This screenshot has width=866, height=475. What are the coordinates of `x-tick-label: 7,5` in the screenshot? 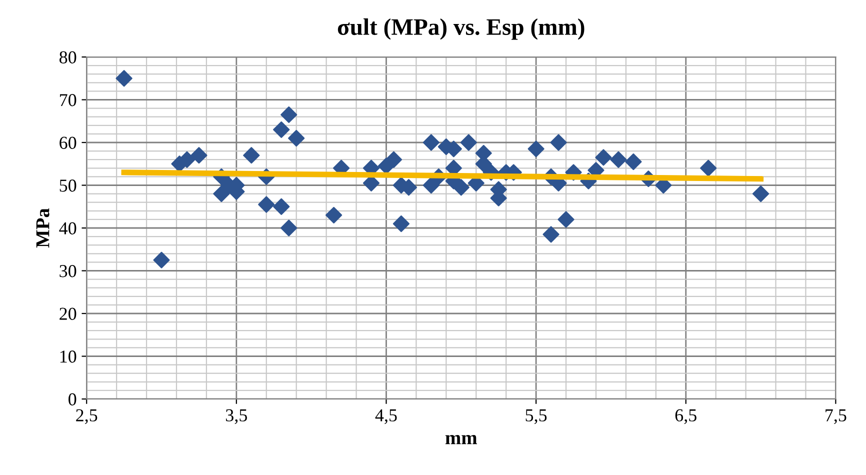 It's located at (836, 416).